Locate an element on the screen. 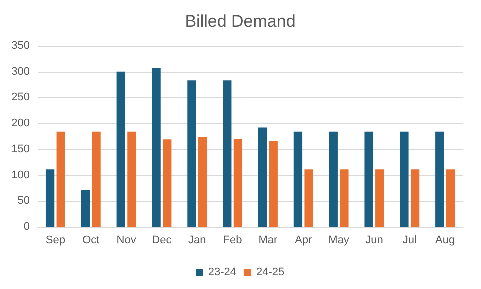 The image size is (481, 289). legend-label: 23-24 is located at coordinates (222, 272).